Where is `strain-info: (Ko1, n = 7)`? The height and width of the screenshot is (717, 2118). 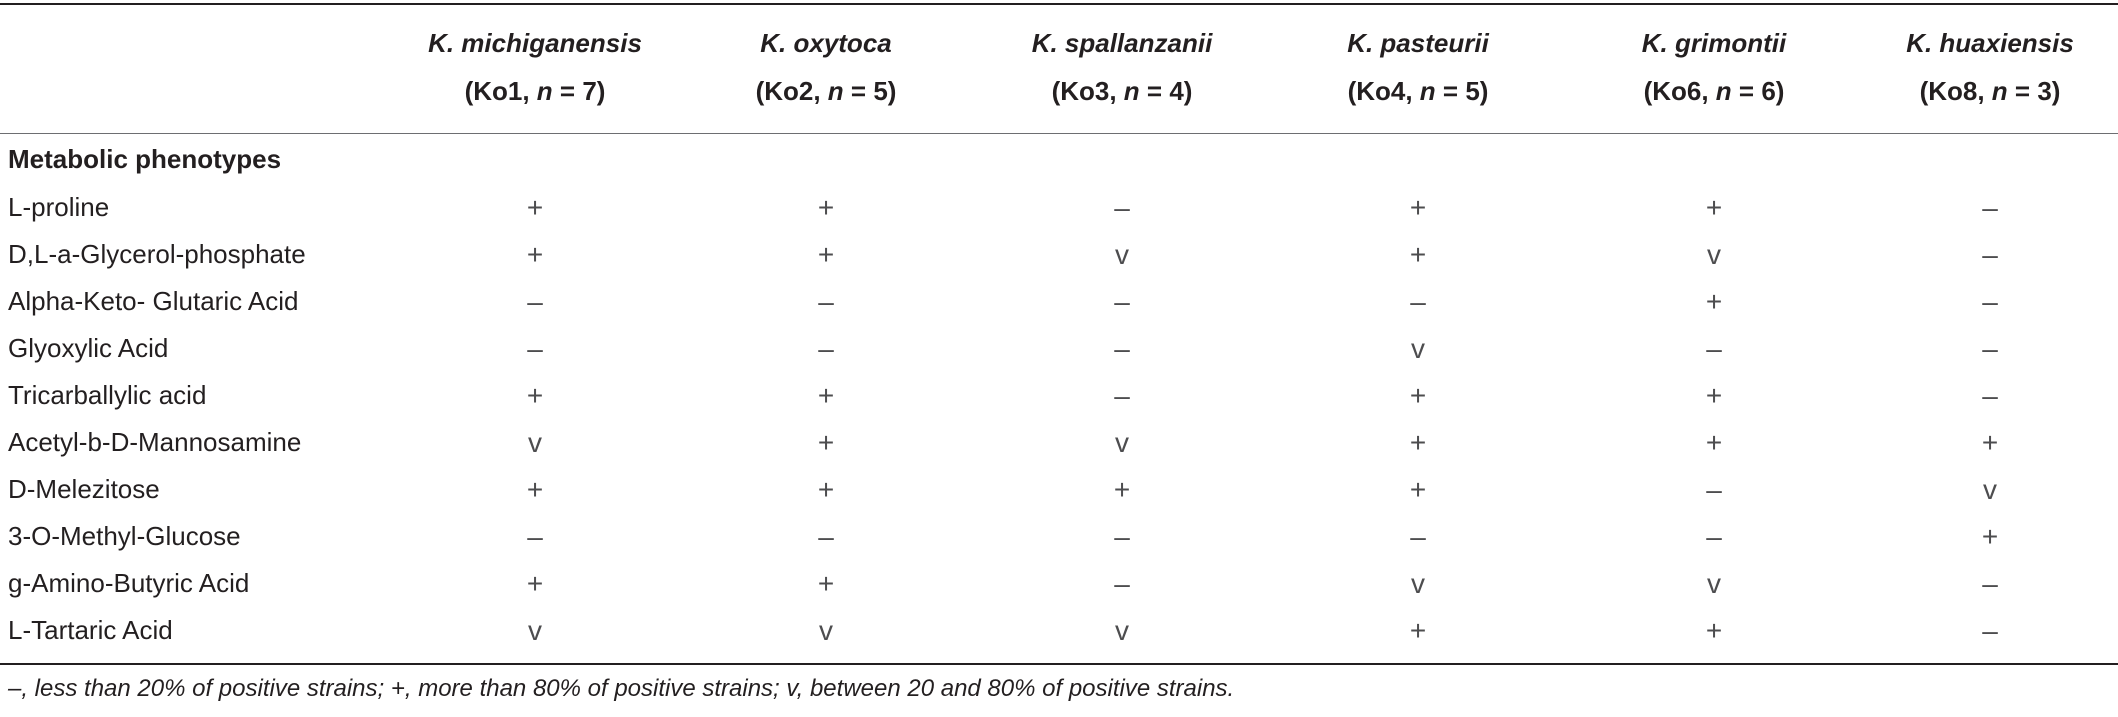
strain-info: (Ko1, n = 7) is located at coordinates (535, 91).